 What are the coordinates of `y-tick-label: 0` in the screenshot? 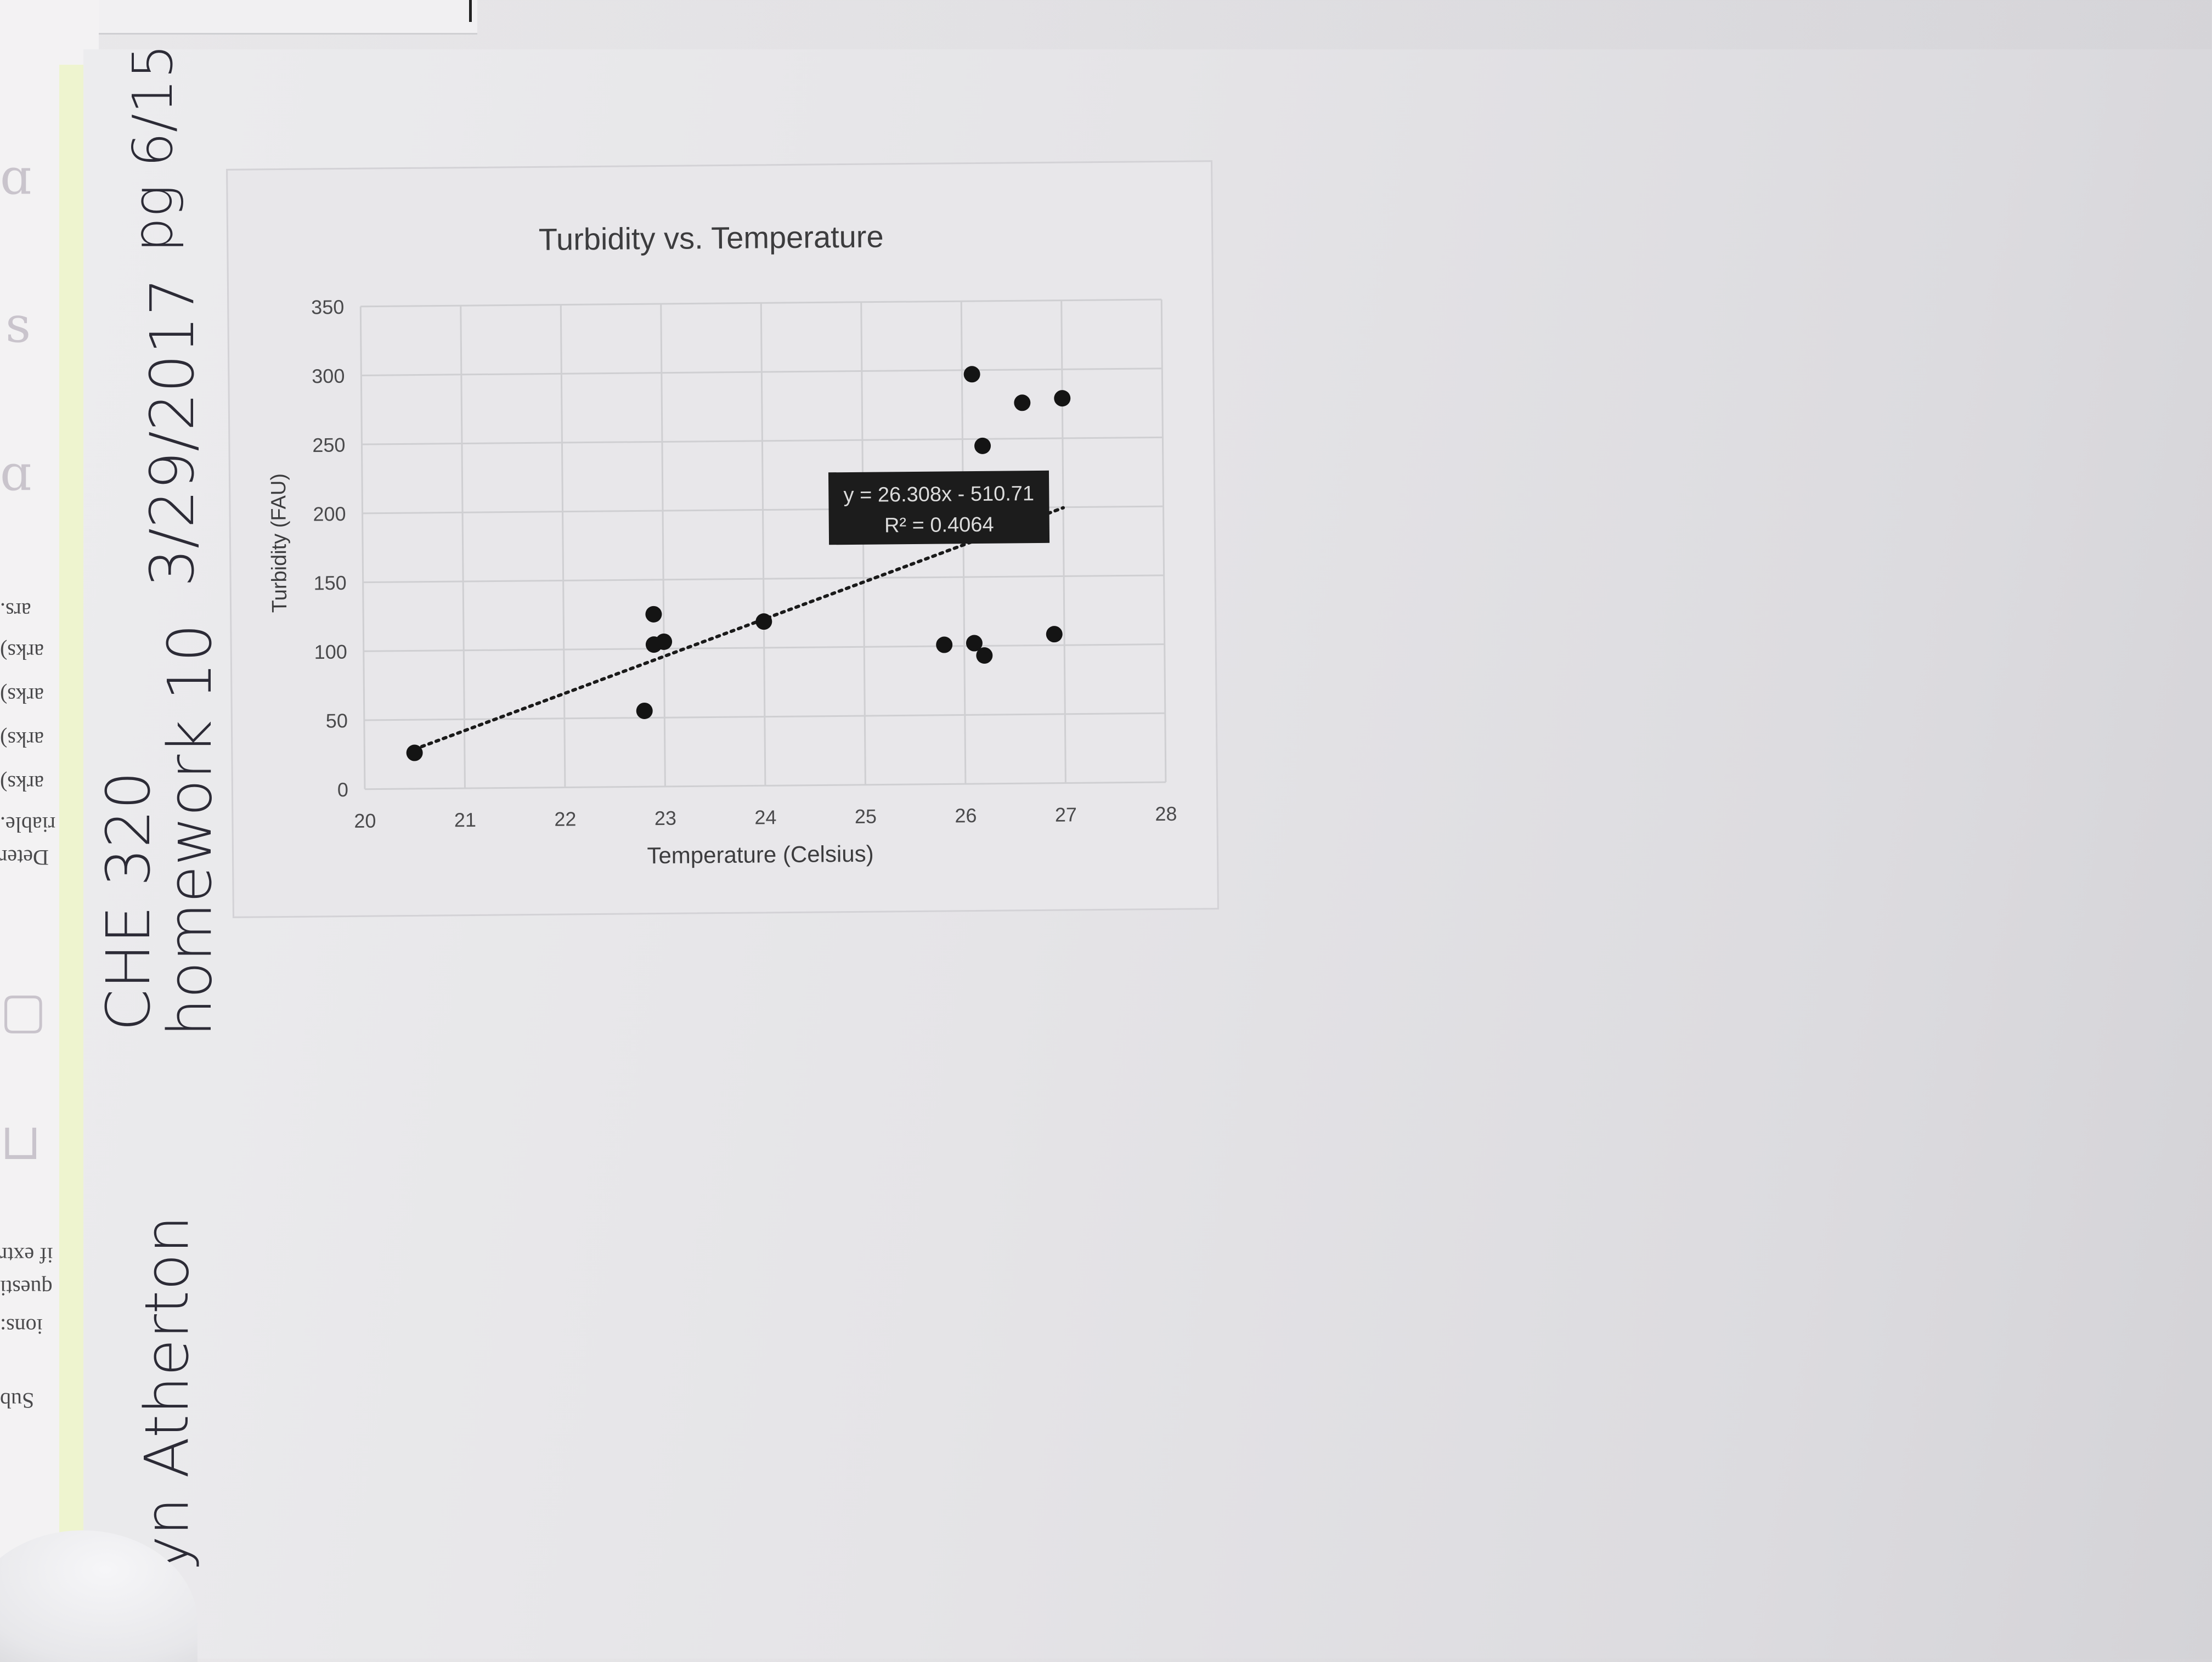 It's located at (343, 789).